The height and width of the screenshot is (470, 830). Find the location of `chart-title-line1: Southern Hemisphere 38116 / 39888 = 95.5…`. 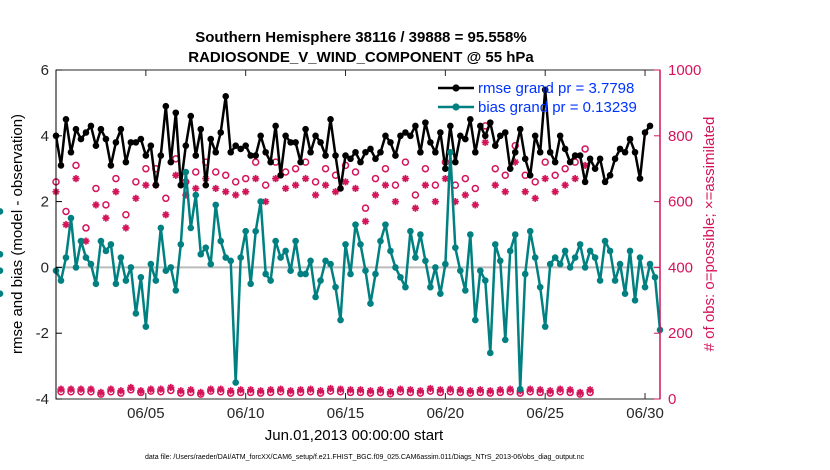

chart-title-line1: Southern Hemisphere 38116 / 39888 = 95.5… is located at coordinates (360, 37).